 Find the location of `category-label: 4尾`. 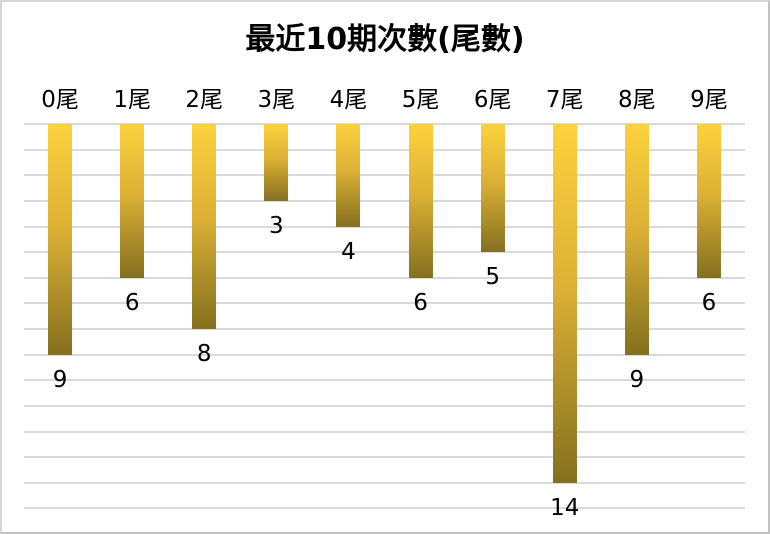

category-label: 4尾 is located at coordinates (348, 100).